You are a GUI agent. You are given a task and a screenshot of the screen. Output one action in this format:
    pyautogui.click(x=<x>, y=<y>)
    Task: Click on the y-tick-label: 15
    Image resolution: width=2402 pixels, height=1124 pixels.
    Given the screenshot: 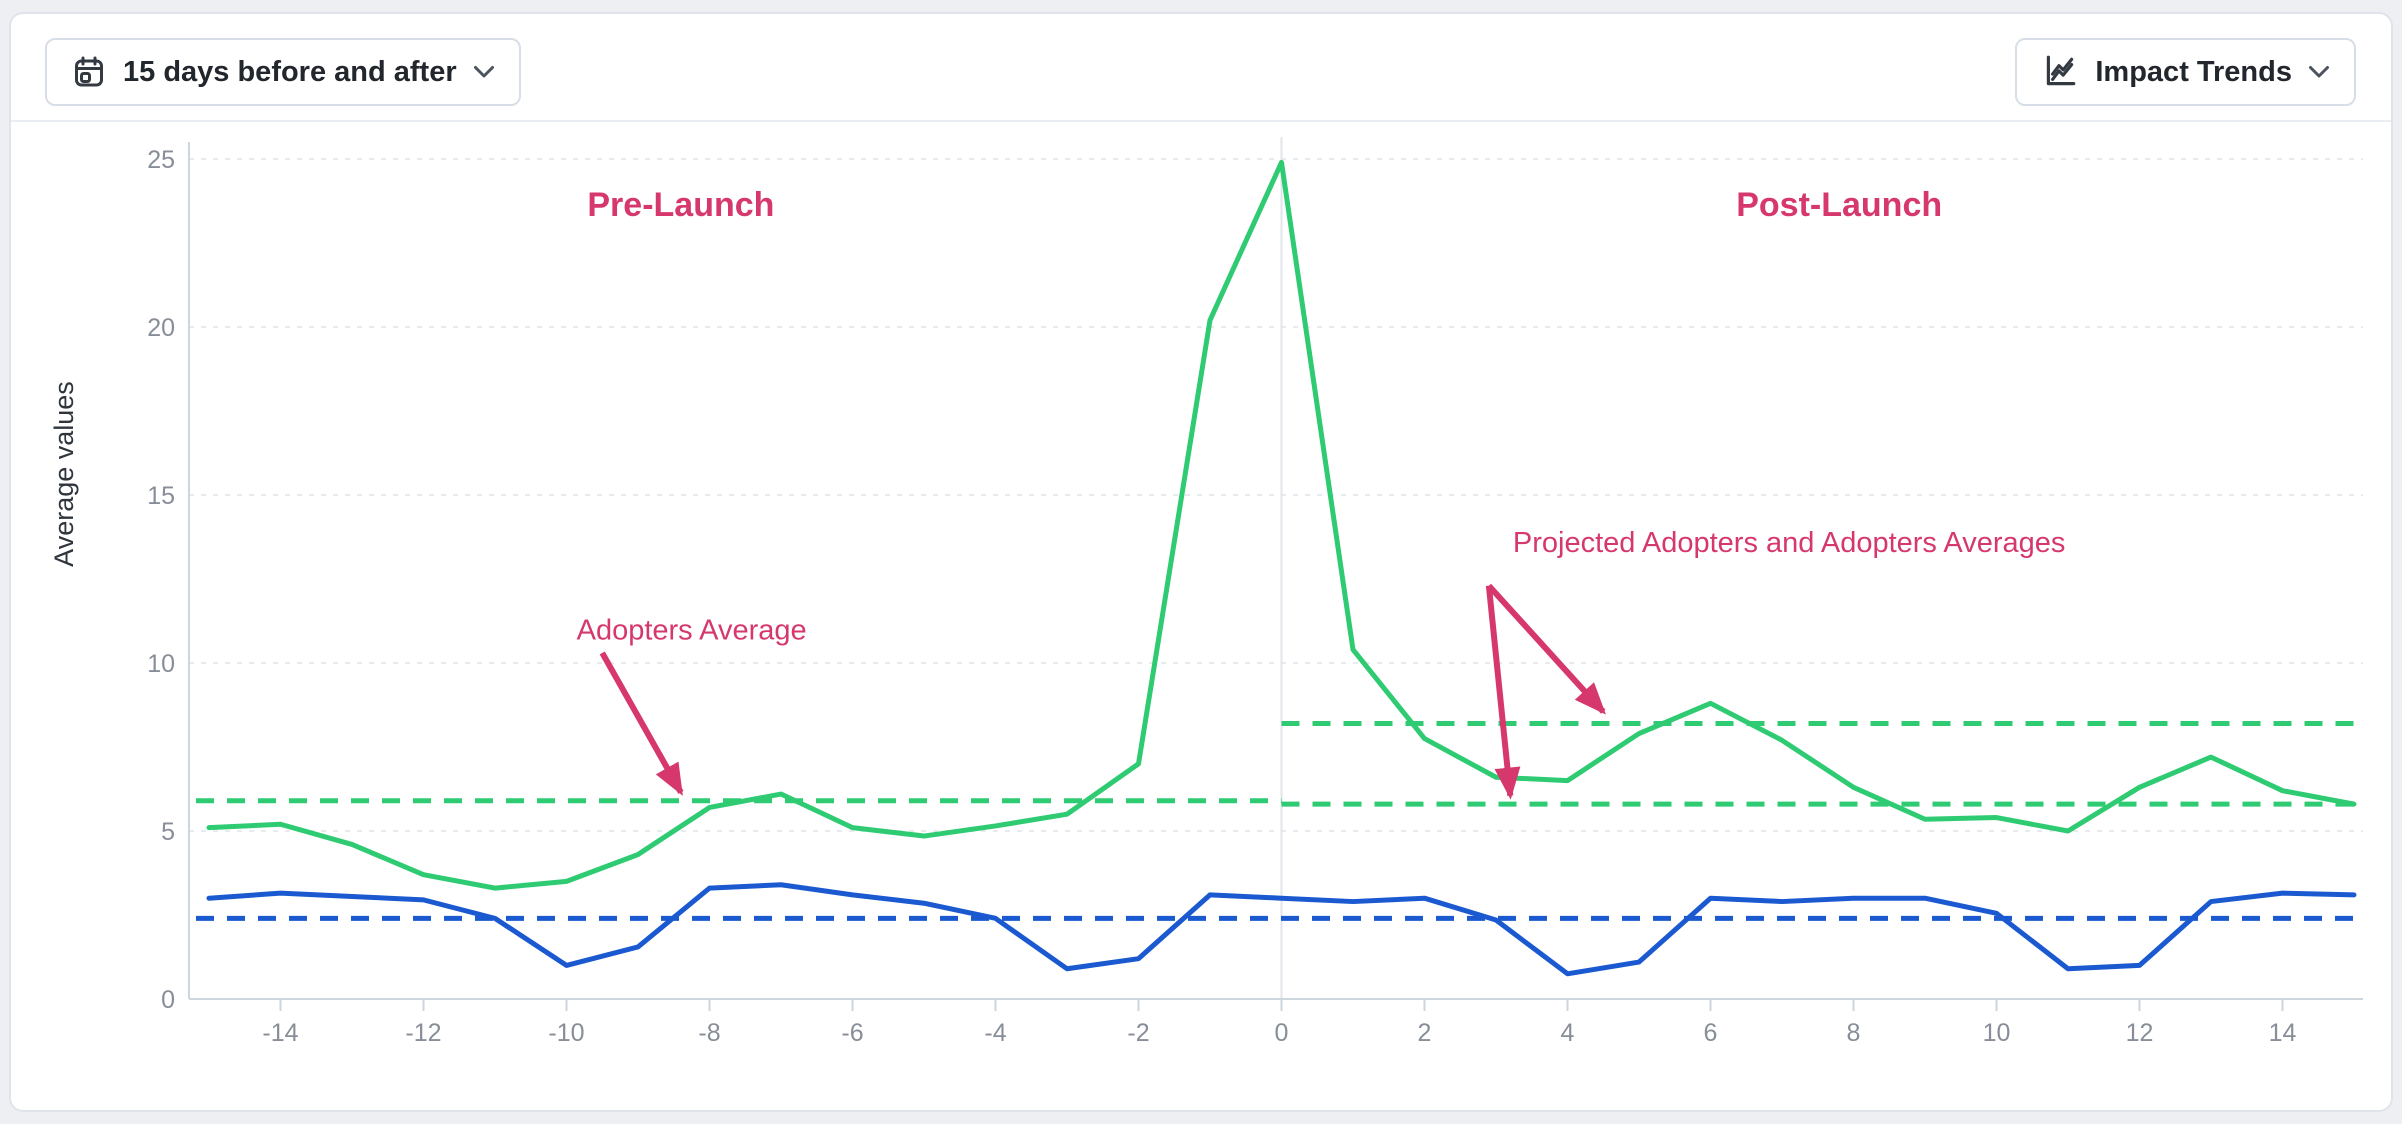 What is the action you would take?
    pyautogui.click(x=161, y=496)
    